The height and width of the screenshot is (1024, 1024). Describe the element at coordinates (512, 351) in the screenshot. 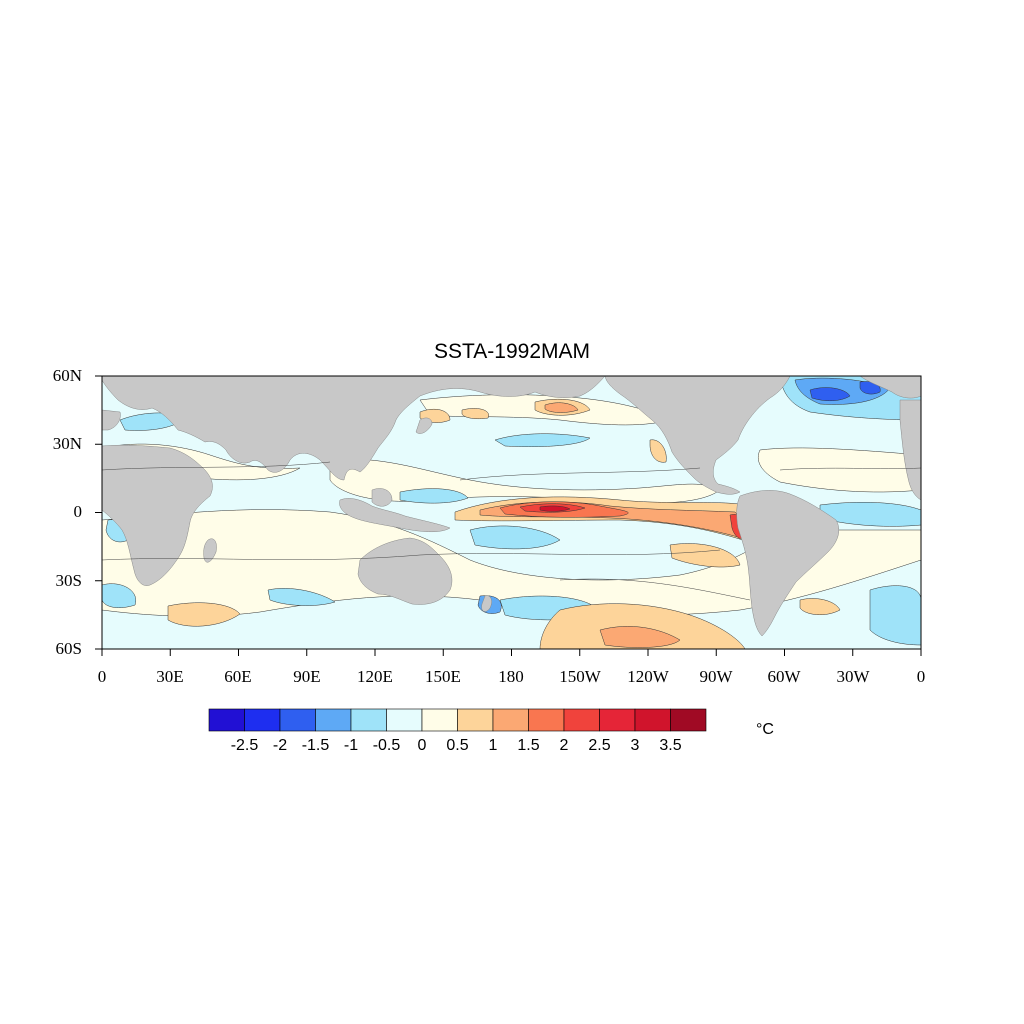

I see `map-title: SSTA-1992MAM` at that location.